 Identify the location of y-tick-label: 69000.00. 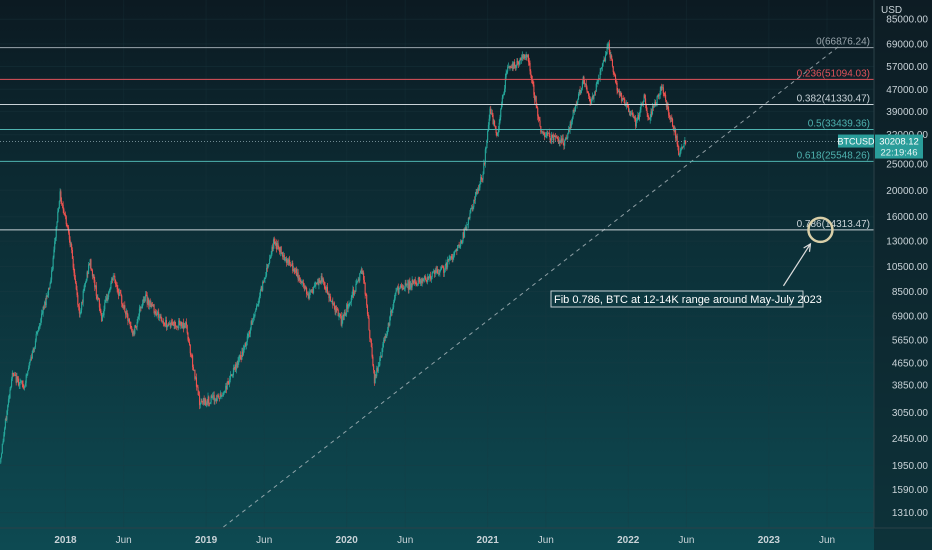
(907, 44).